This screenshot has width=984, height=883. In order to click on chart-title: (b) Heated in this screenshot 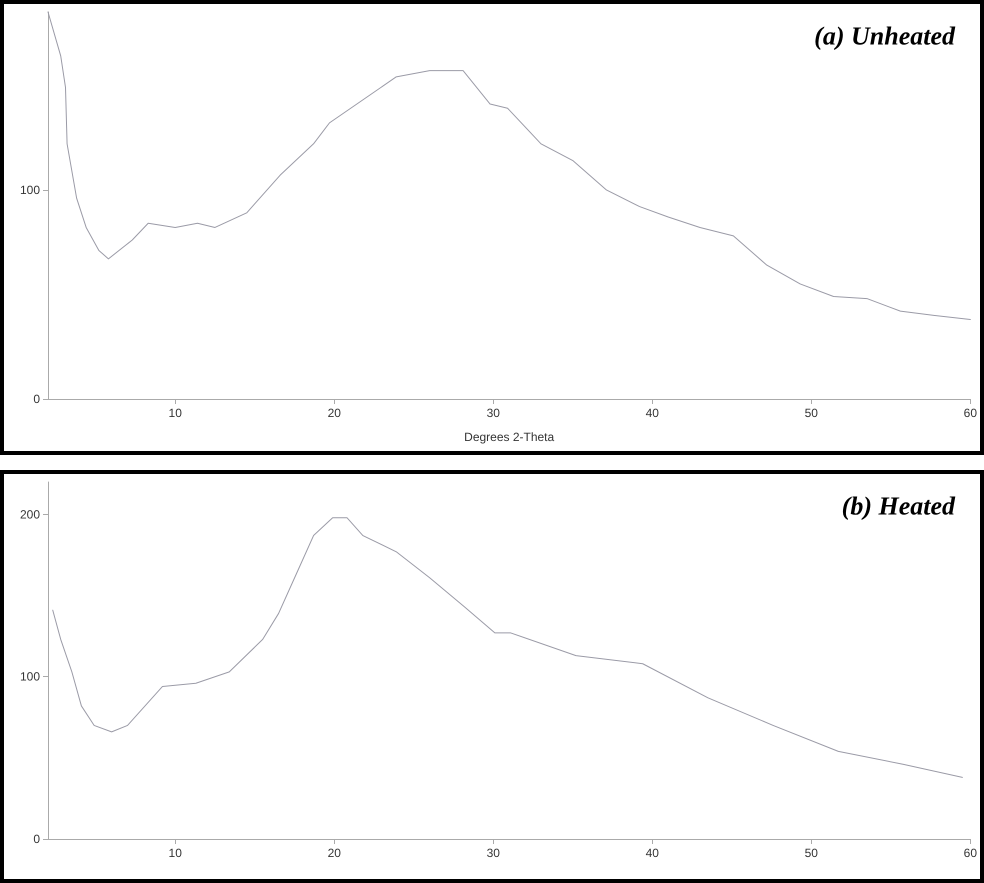, I will do `click(899, 506)`.